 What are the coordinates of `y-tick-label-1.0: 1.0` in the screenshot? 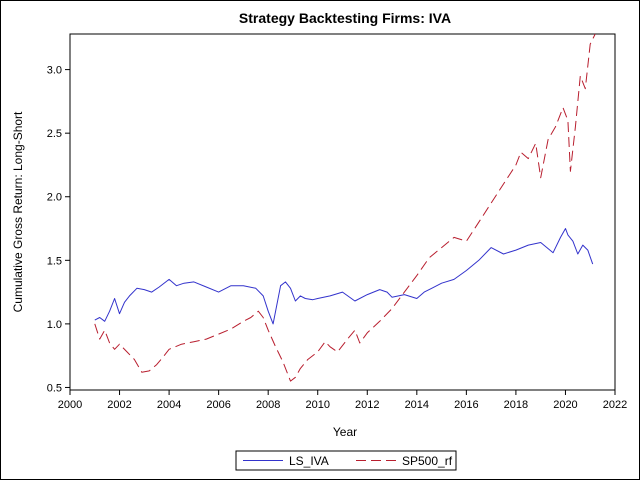 It's located at (54, 325).